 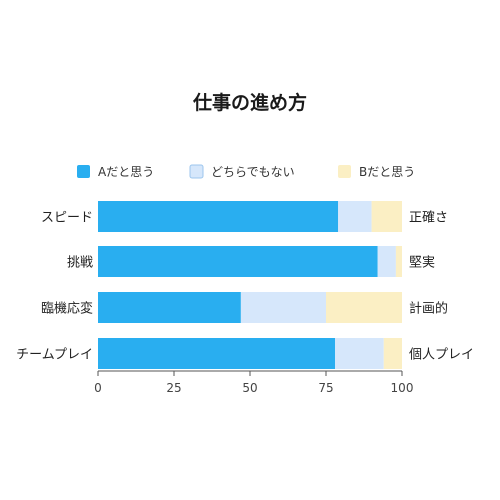 I want to click on category-label-right: 正確さ, so click(x=428, y=218).